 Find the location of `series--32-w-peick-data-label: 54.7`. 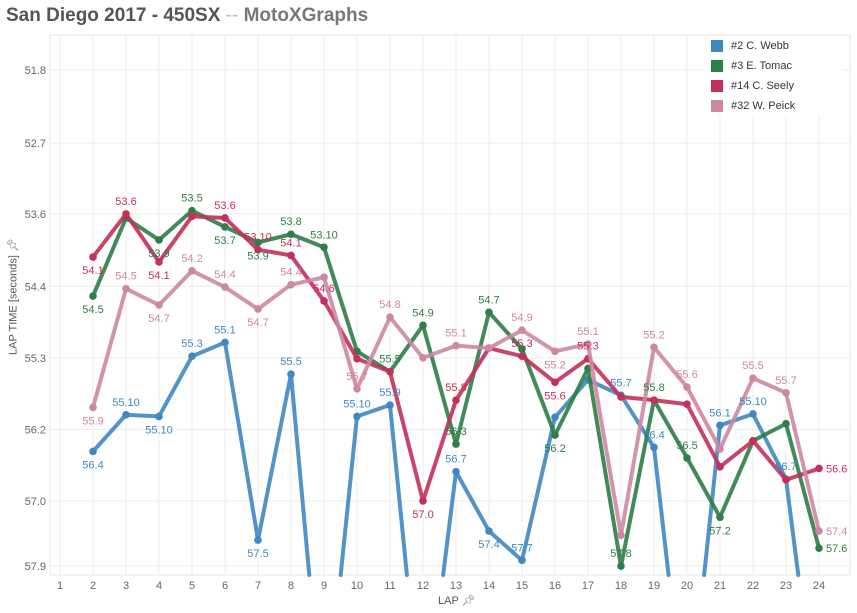

series--32-w-peick-data-label: 54.7 is located at coordinates (158, 319).